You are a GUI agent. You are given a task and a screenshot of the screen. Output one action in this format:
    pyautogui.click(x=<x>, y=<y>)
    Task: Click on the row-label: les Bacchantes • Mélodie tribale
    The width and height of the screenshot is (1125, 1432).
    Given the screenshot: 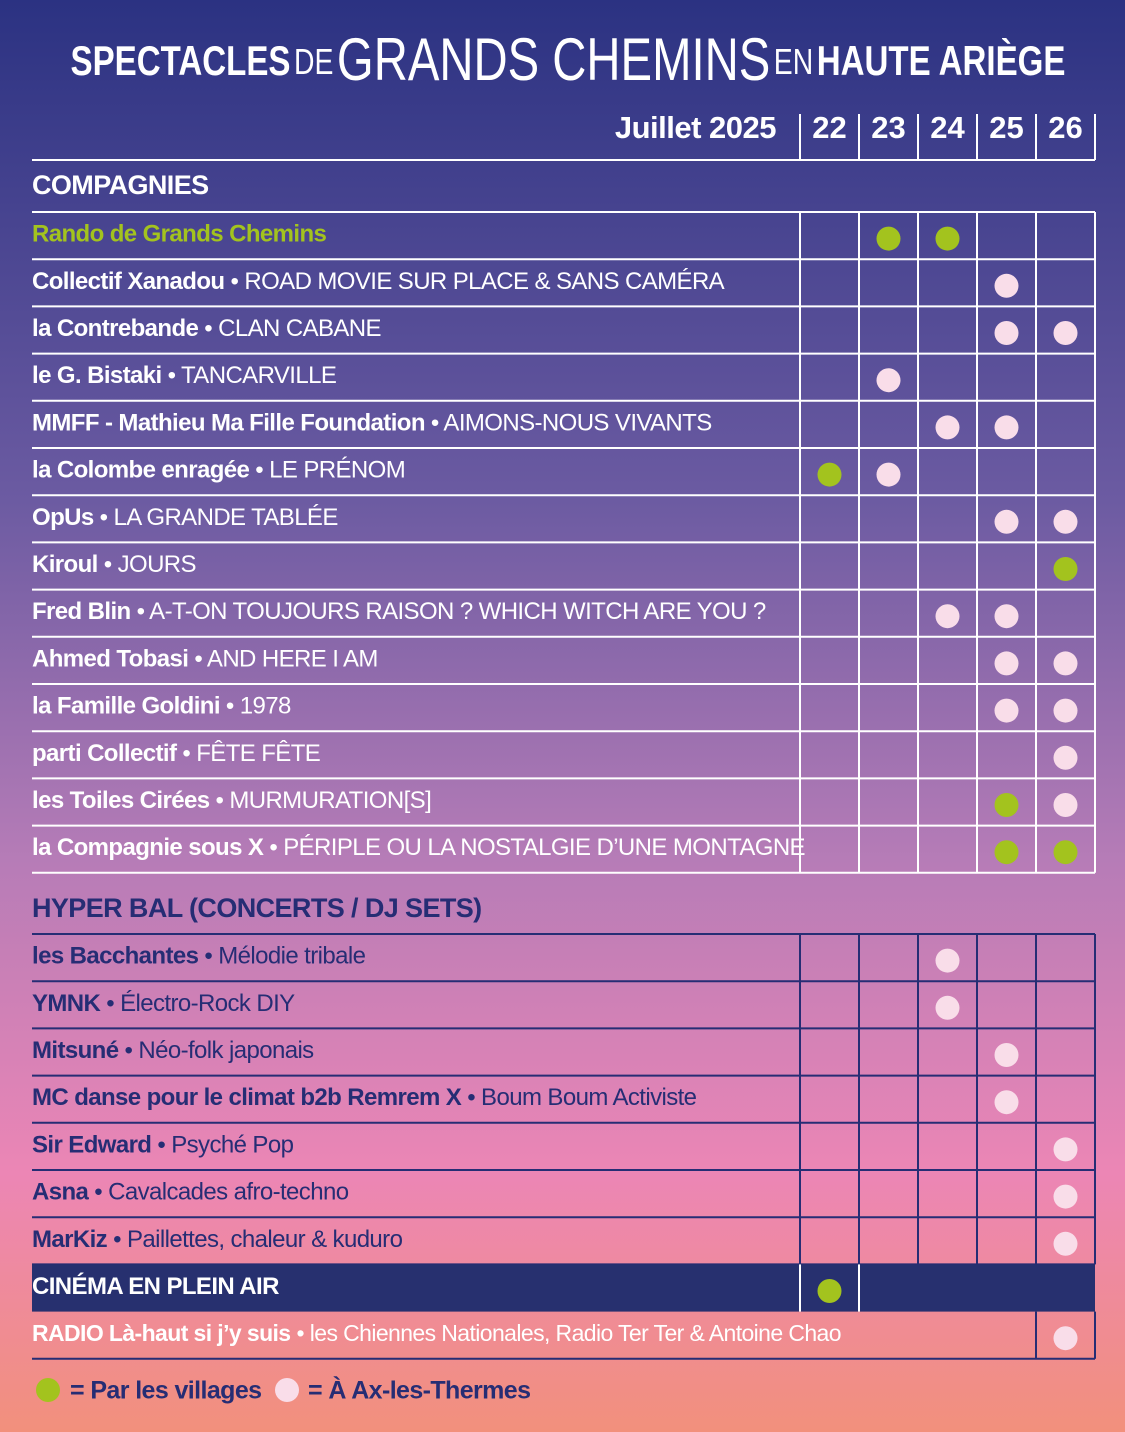 What is the action you would take?
    pyautogui.click(x=199, y=956)
    